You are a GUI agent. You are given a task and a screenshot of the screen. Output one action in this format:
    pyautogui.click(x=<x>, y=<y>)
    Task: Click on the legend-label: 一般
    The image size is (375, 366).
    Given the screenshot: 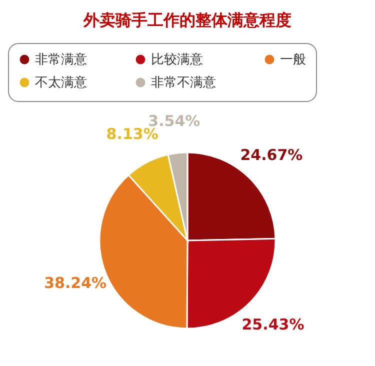 What is the action you would take?
    pyautogui.click(x=293, y=60)
    